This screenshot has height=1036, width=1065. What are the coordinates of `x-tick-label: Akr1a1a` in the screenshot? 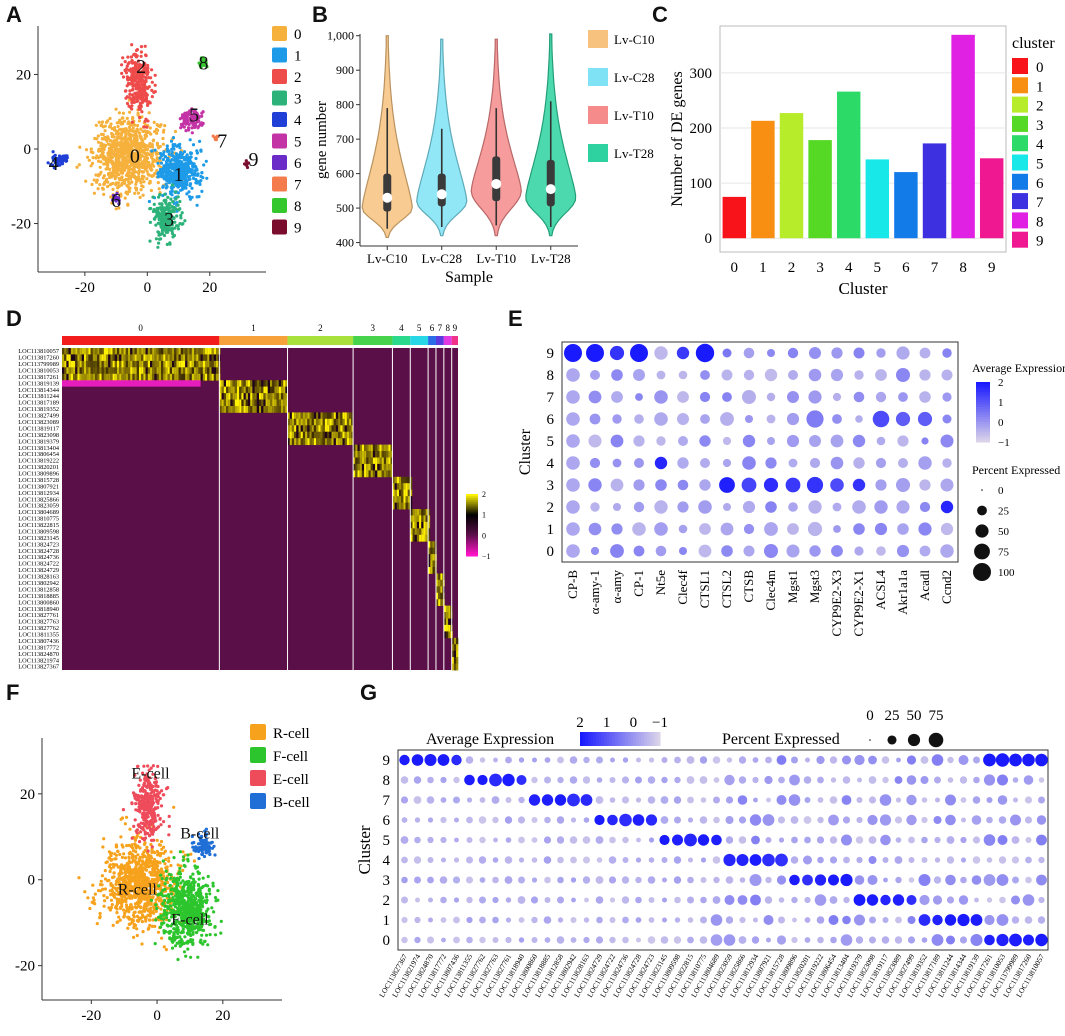 It's located at (902, 592).